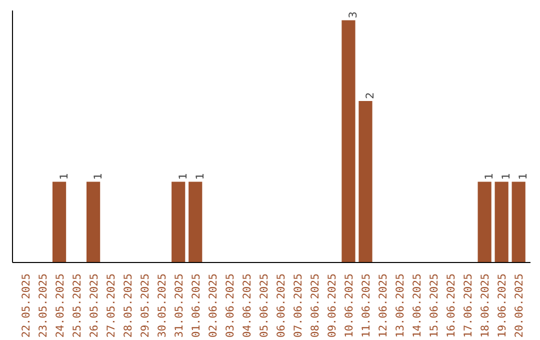 The image size is (540, 340). What do you see at coordinates (247, 306) in the screenshot?
I see `x-tick-label: 04.06.2025` at bounding box center [247, 306].